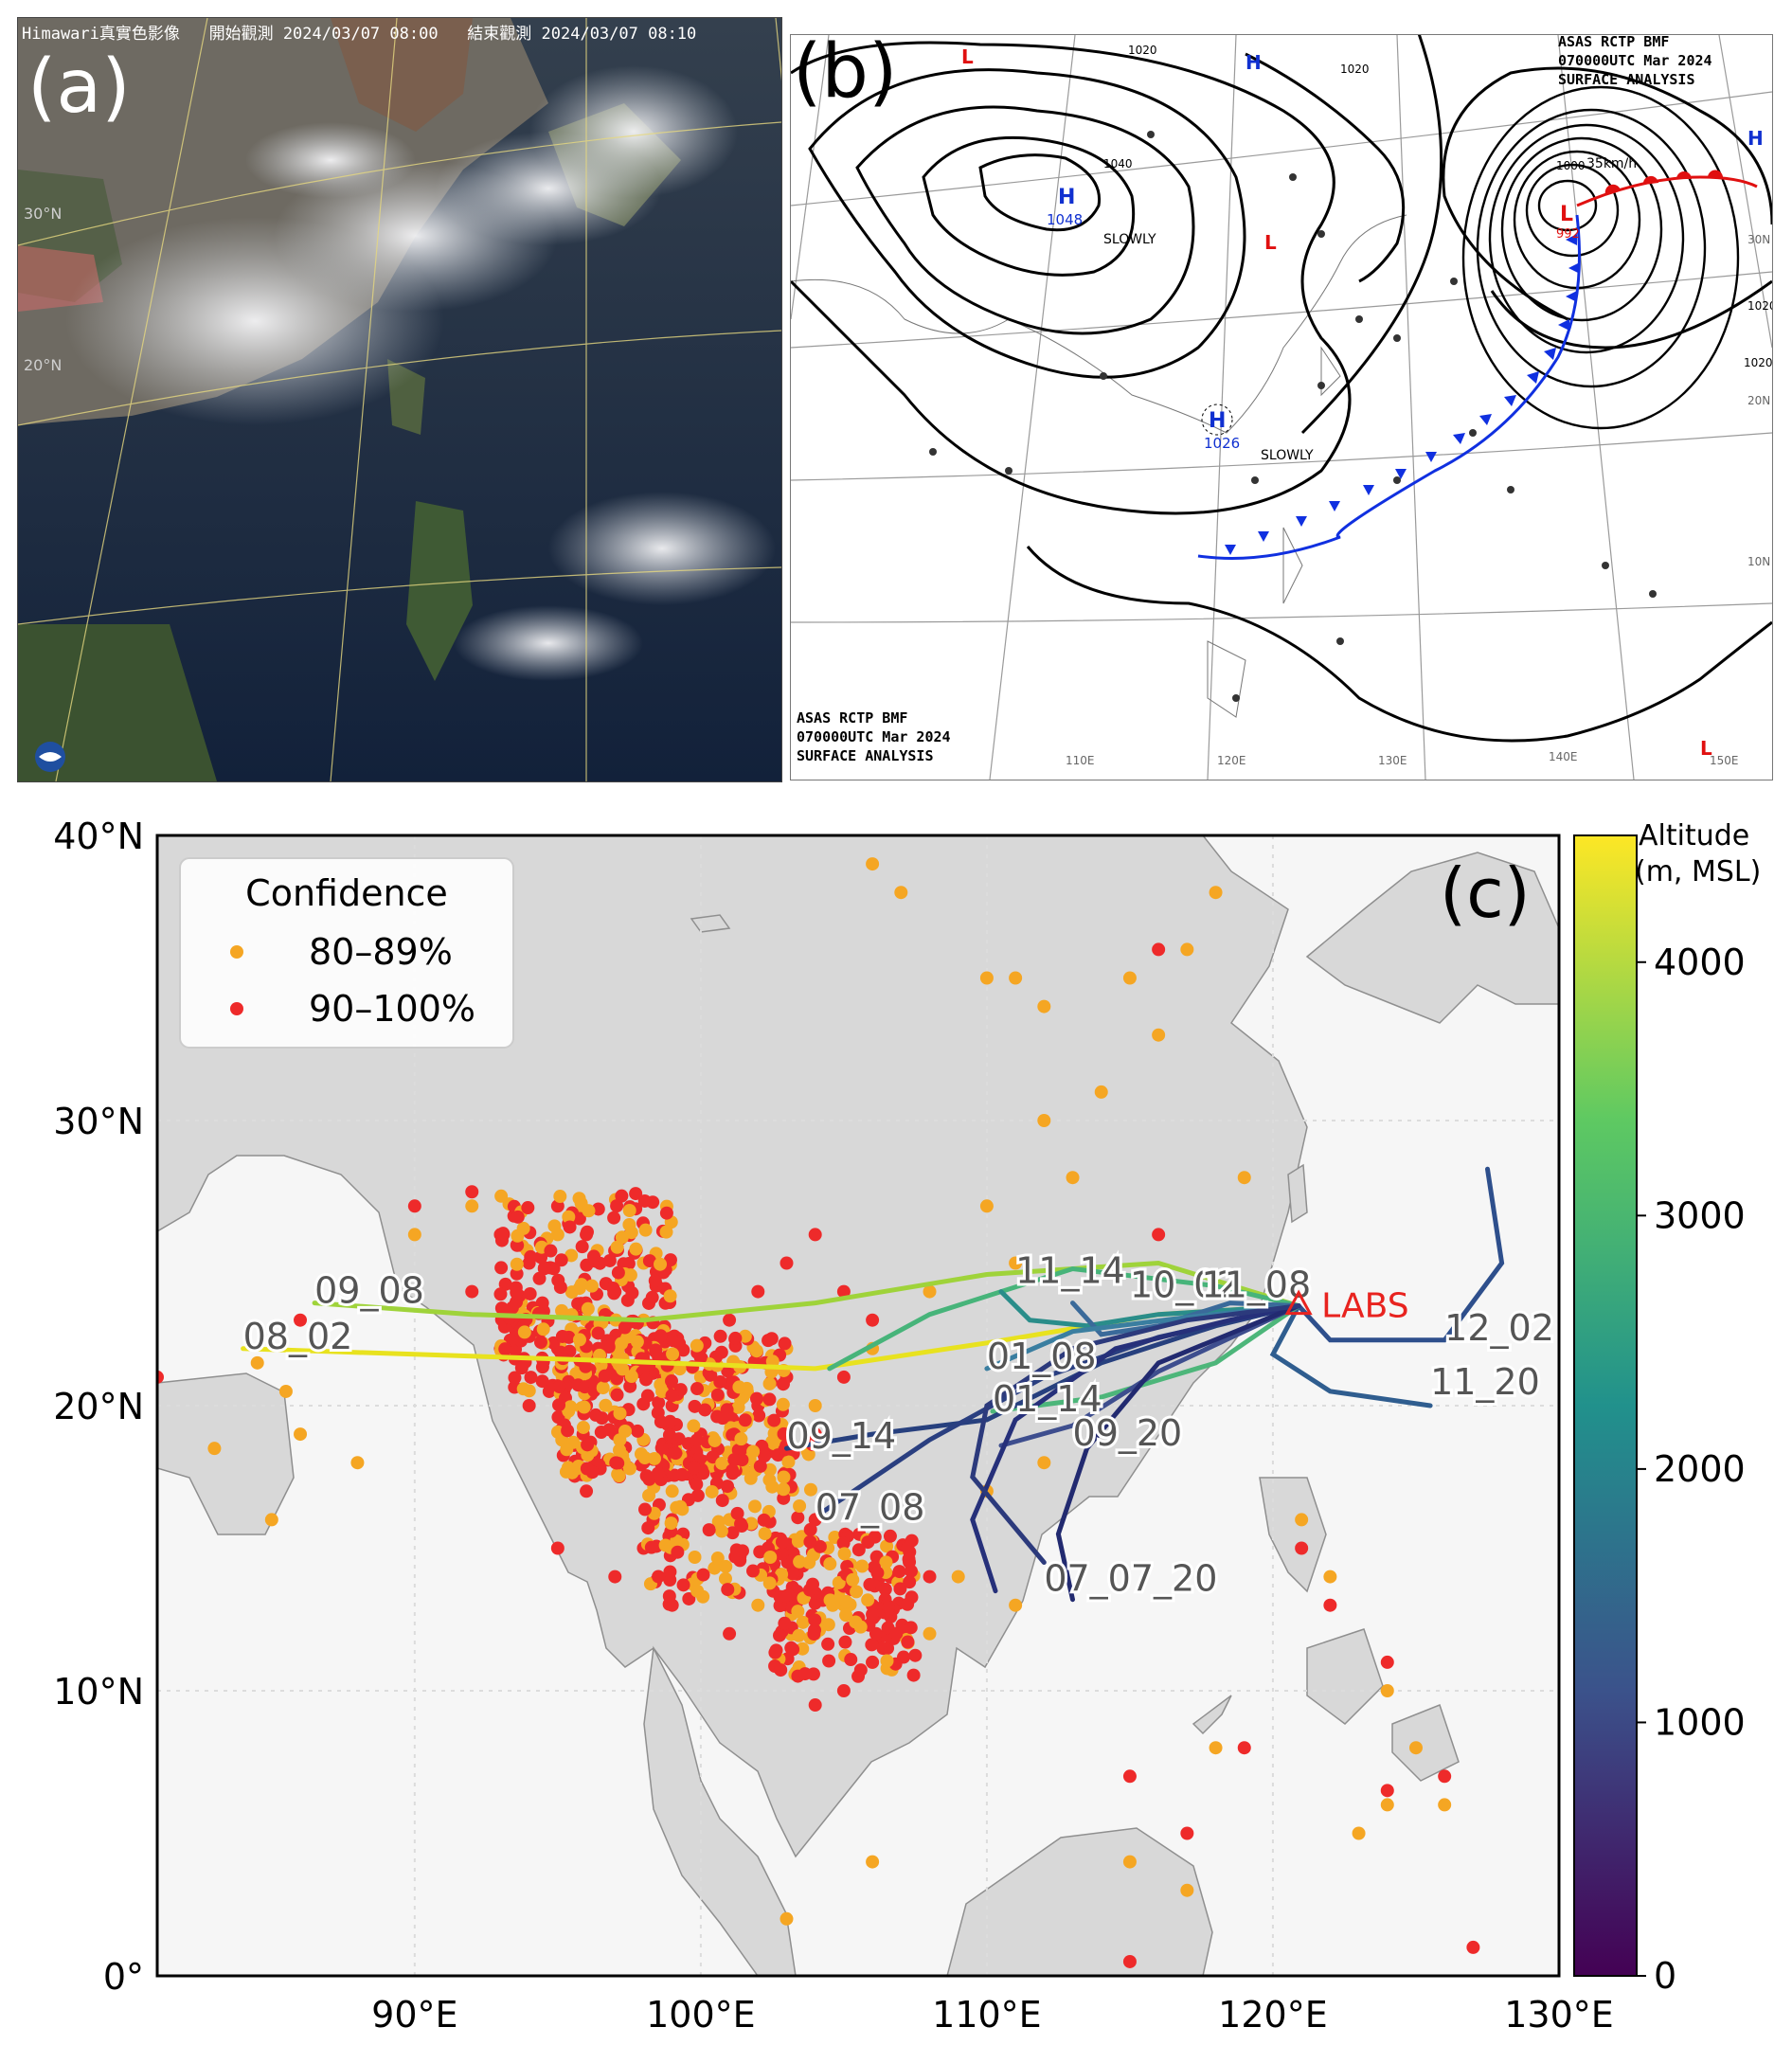  I want to click on chart-title-bottom-2: 070000UTC Mar 2024, so click(874, 736).